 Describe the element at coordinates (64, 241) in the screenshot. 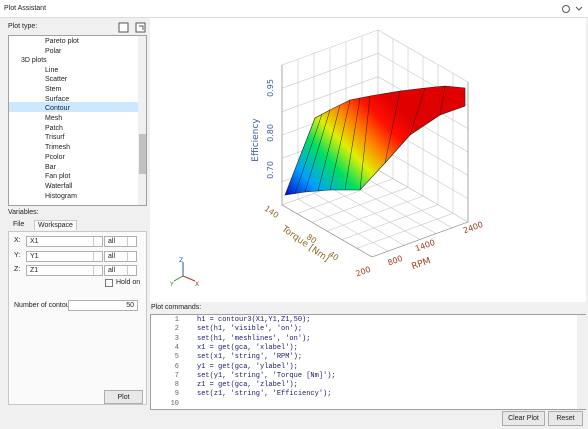

I see `variable-dropdown: X1` at that location.